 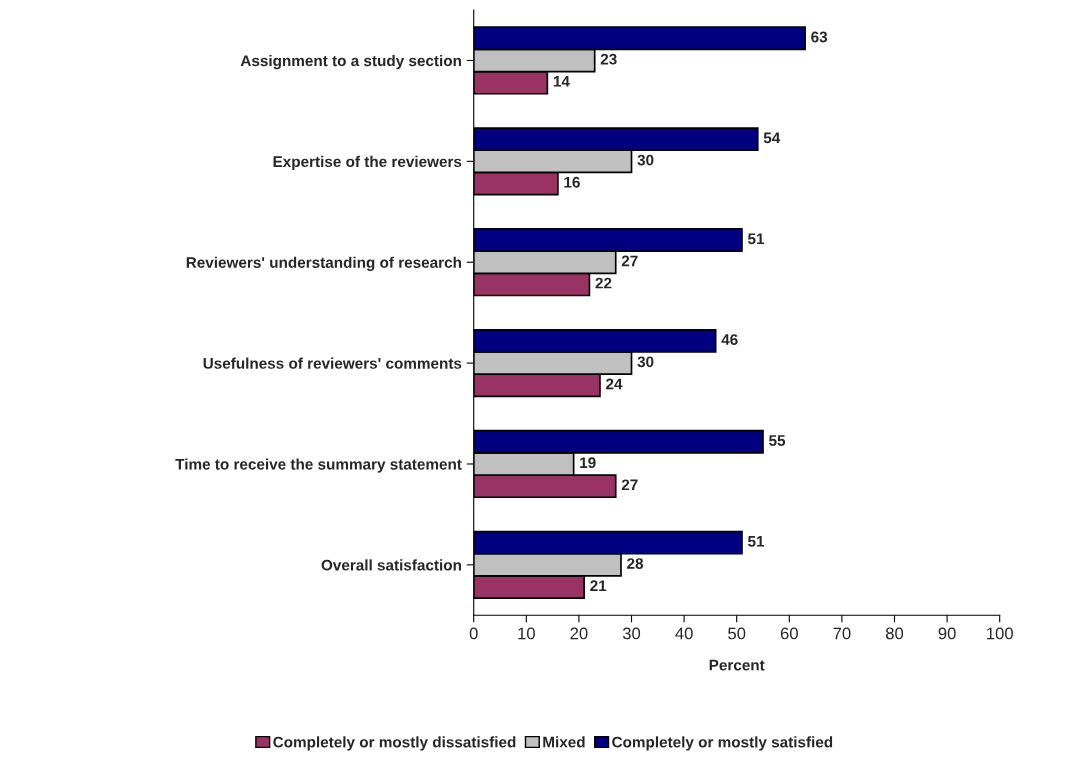 What do you see at coordinates (729, 340) in the screenshot?
I see `data-label: 46` at bounding box center [729, 340].